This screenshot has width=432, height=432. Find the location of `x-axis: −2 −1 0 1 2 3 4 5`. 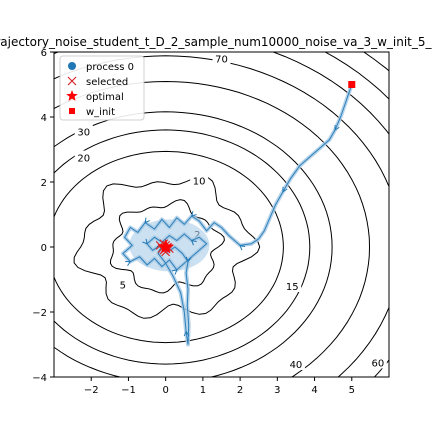

x-axis: −2 −1 0 1 2 3 4 5 is located at coordinates (219, 386).